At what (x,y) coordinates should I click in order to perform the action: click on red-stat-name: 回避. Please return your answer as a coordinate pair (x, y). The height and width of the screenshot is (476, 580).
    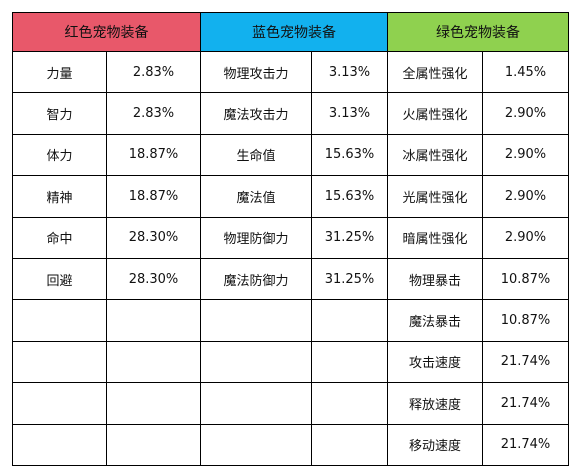
    Looking at the image, I should click on (59, 279).